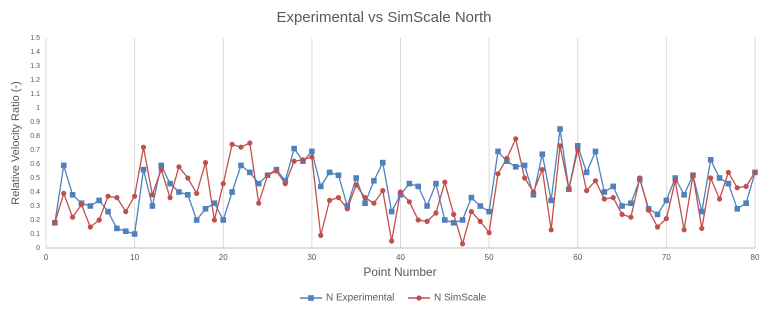 This screenshot has width=768, height=315. Describe the element at coordinates (35, 66) in the screenshot. I see `y-tick-label: 1.3` at that location.